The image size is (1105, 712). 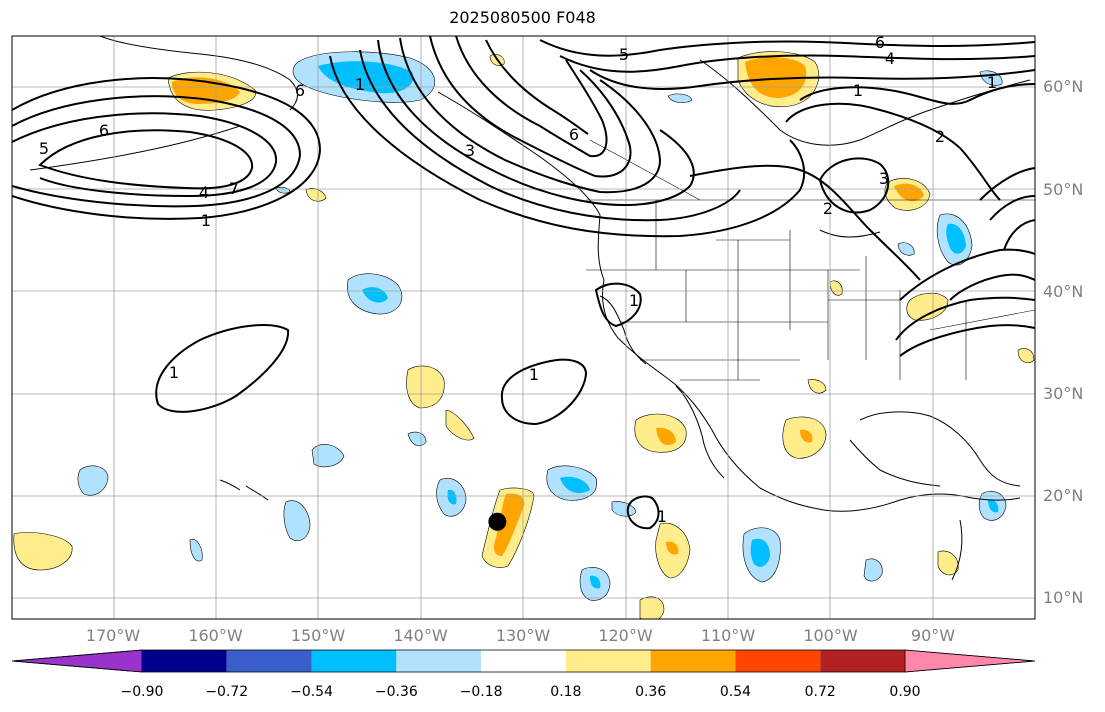 What do you see at coordinates (651, 692) in the screenshot?
I see `colorbar-tick-label: 0.36` at bounding box center [651, 692].